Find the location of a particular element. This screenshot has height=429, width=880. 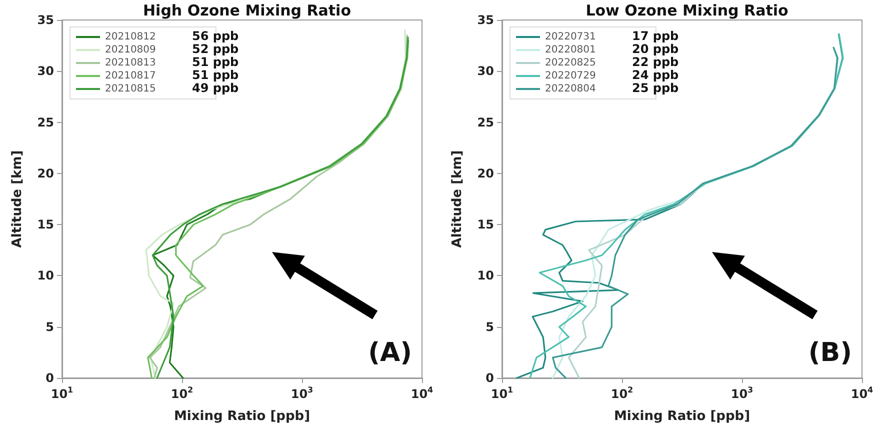

chart-title: Low Ozone Mixing Ratio is located at coordinates (687, 11).